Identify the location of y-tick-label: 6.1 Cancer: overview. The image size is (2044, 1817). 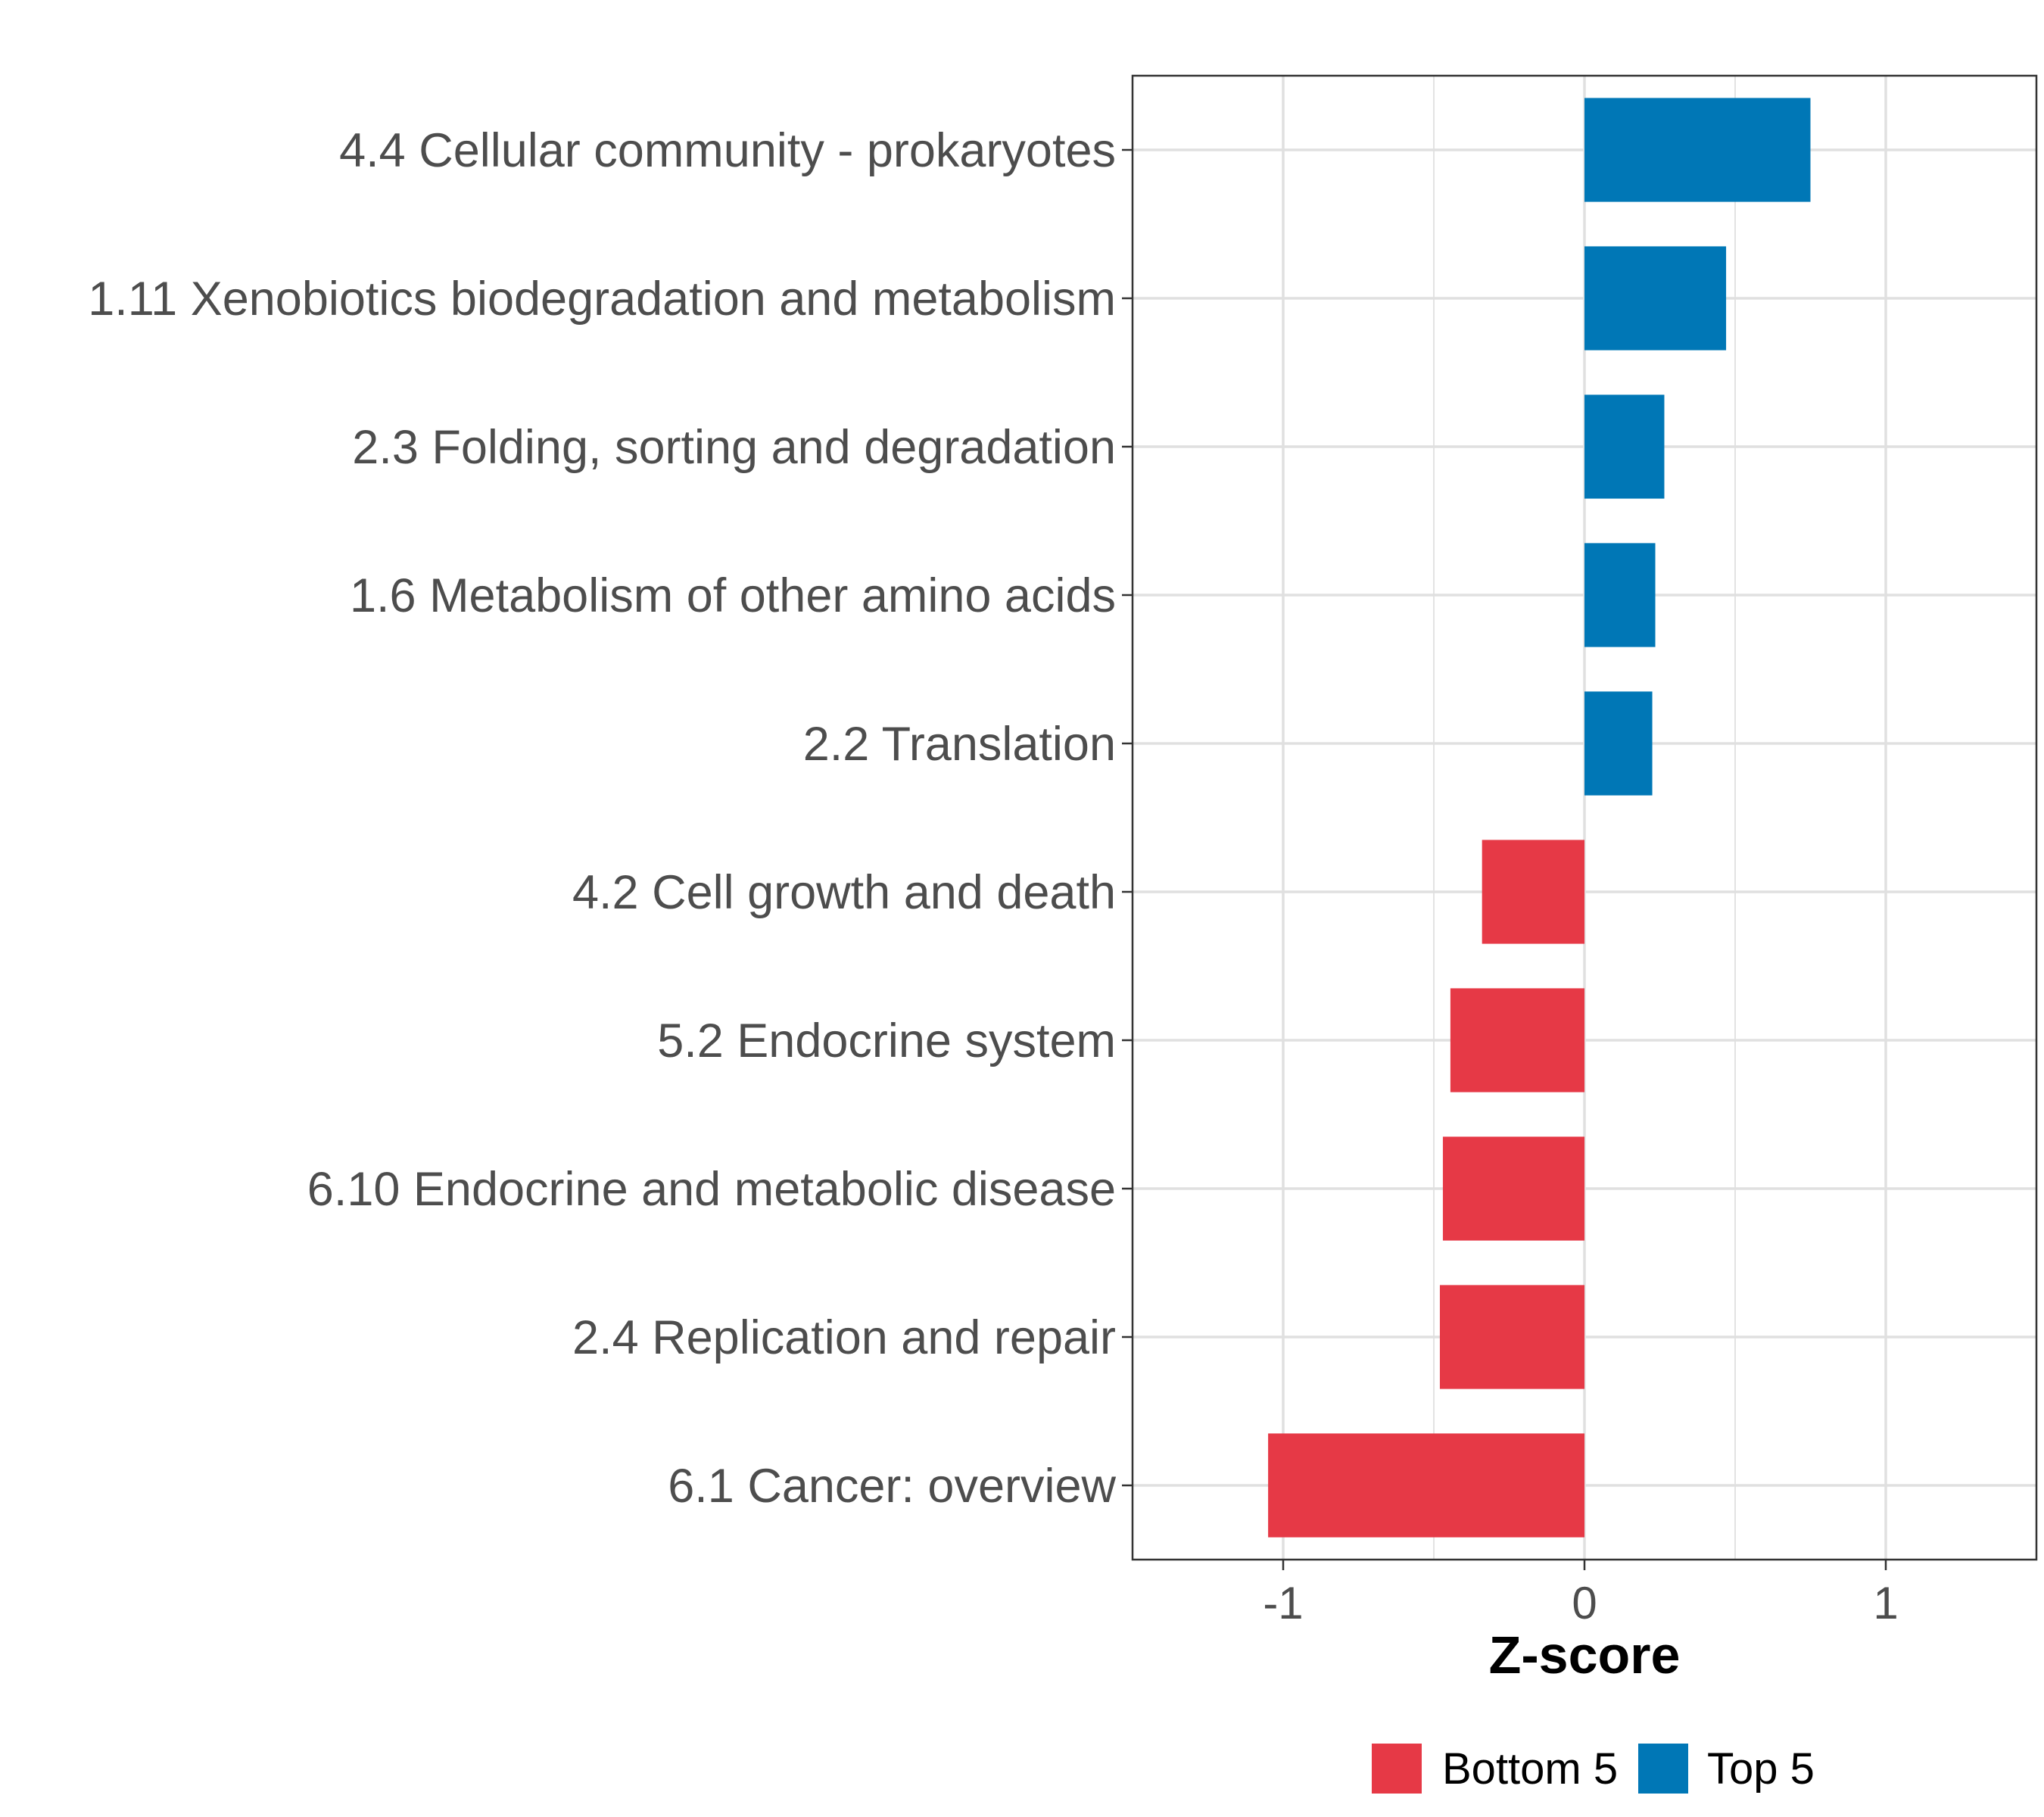
(892, 1486).